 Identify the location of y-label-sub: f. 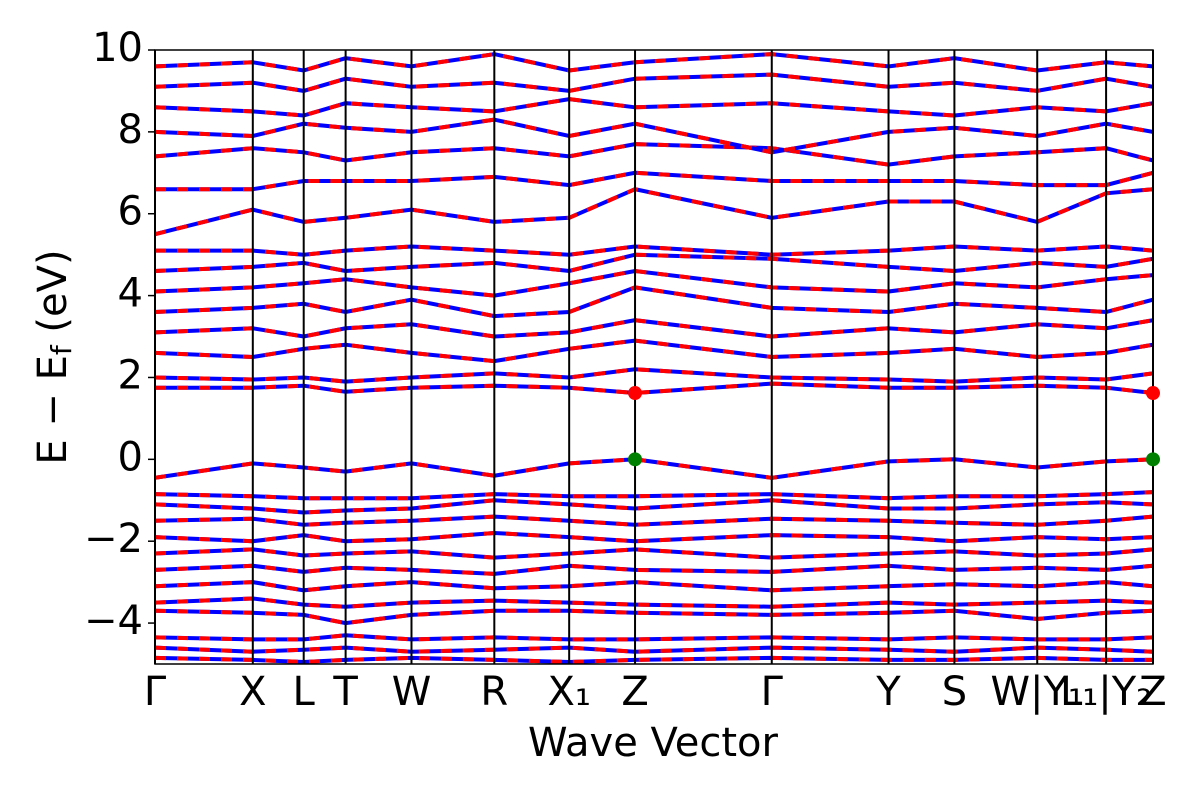
(61, 349).